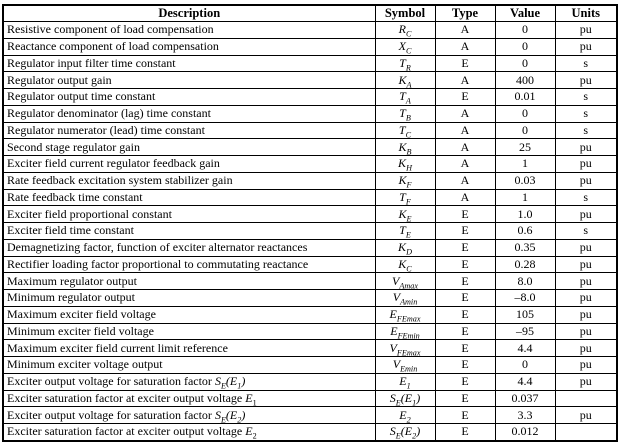 This screenshot has width=619, height=446. Describe the element at coordinates (405, 46) in the screenshot. I see `cell-symbol: XC` at that location.